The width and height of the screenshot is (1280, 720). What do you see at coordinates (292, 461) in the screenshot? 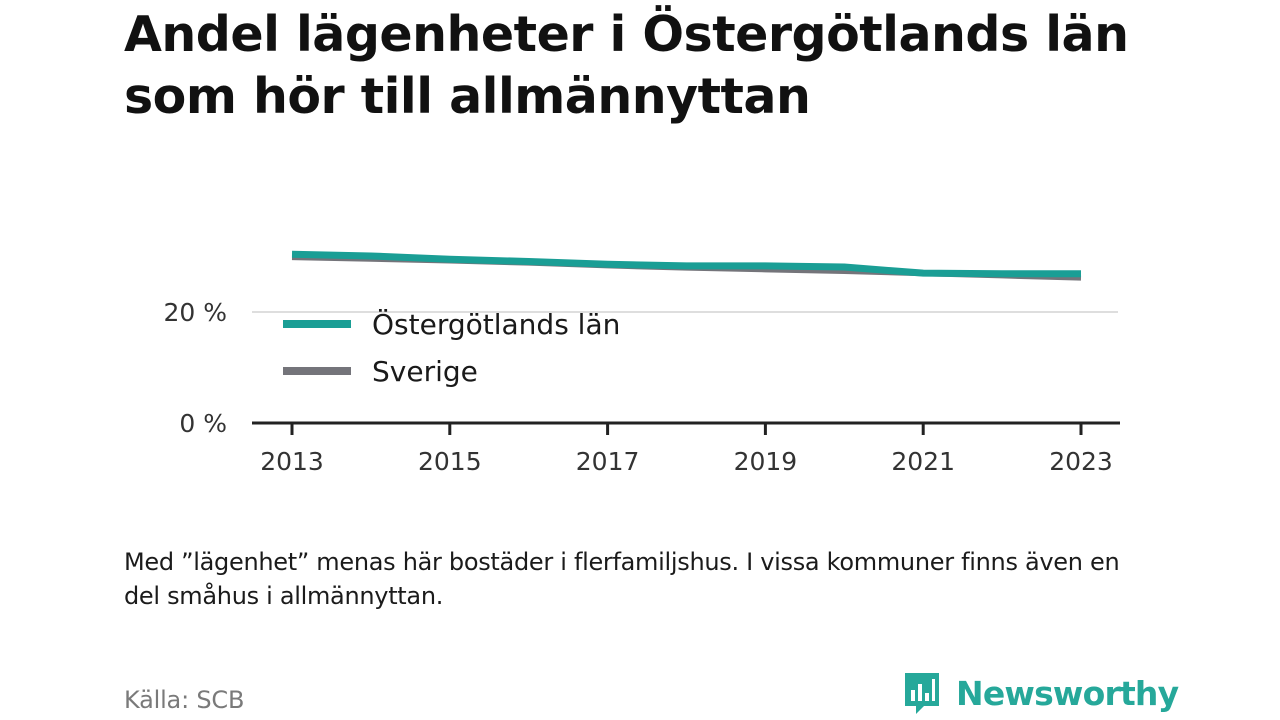
I see `x-tick-label: 2013` at bounding box center [292, 461].